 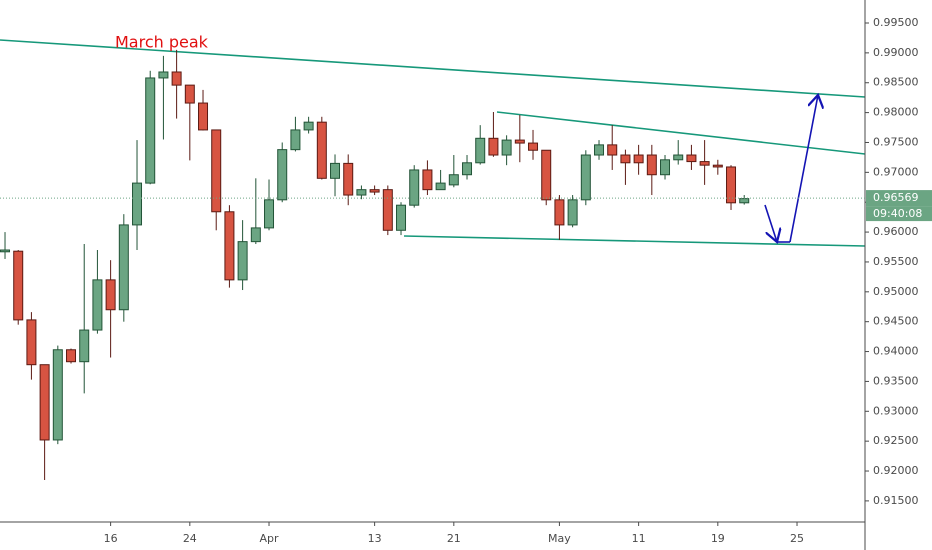 I want to click on y-tick-label: 0.92000, so click(x=896, y=470).